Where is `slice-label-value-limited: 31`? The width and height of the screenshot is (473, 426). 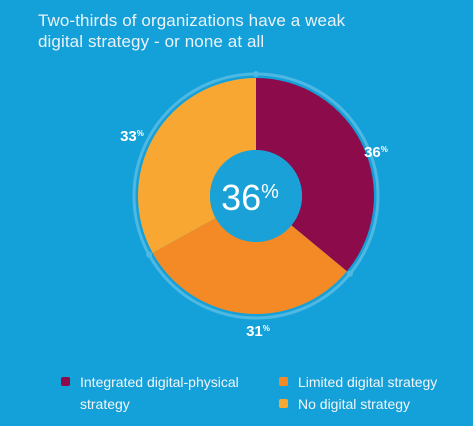 slice-label-value-limited: 31 is located at coordinates (254, 331).